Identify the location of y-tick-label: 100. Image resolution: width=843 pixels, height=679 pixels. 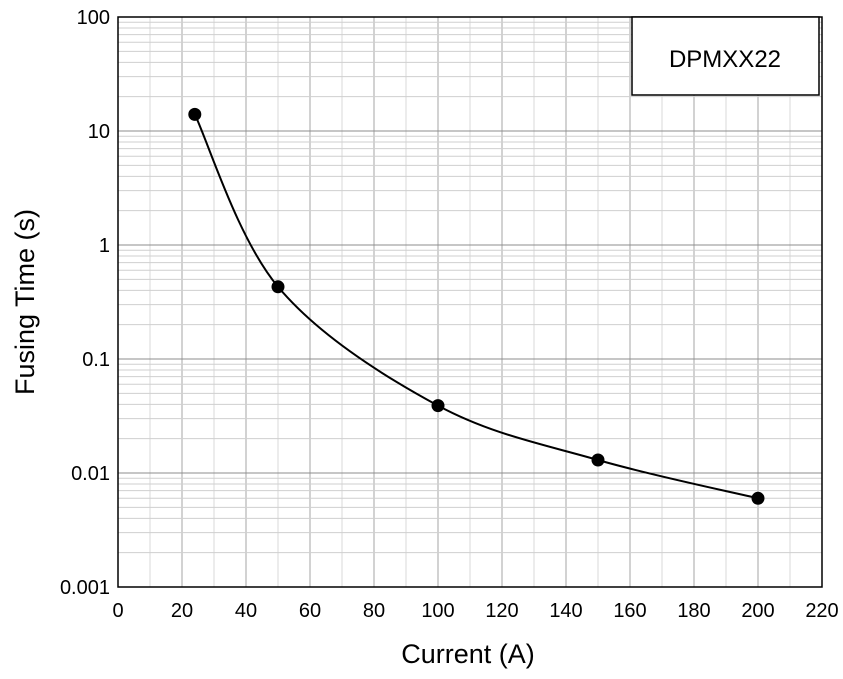
(93, 18).